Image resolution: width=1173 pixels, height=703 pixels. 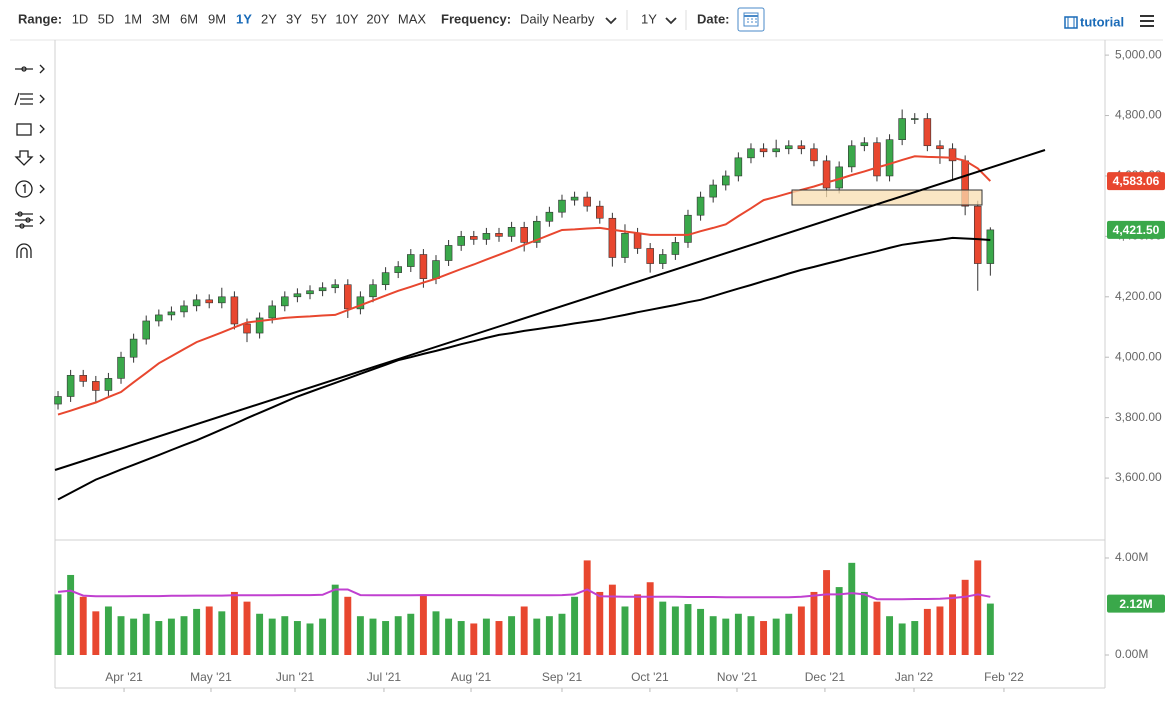 What do you see at coordinates (40, 18) in the screenshot?
I see `range-label: Range:` at bounding box center [40, 18].